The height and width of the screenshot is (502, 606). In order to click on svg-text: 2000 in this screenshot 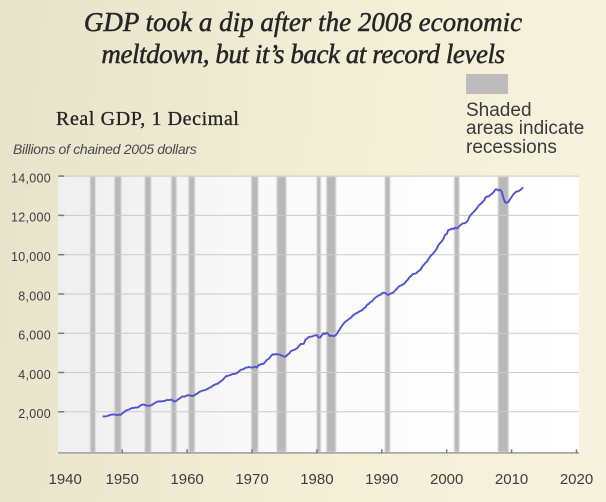, I will do `click(446, 479)`.